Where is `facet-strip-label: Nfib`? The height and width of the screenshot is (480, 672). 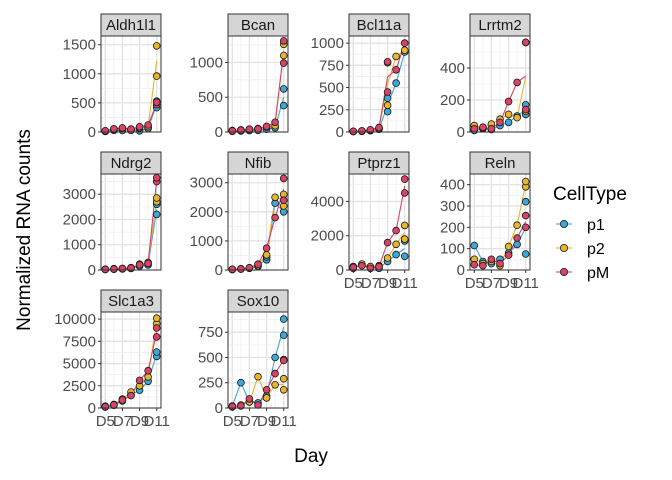 facet-strip-label: Nfib is located at coordinates (258, 163).